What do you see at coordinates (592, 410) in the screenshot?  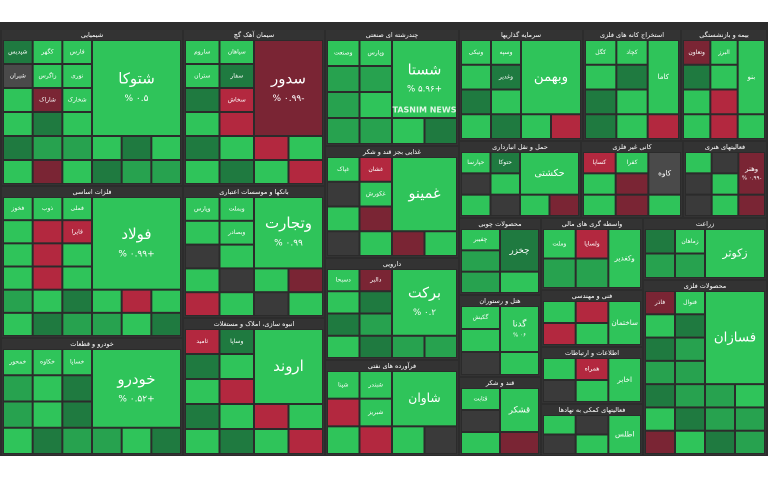 I see `sector-title: فعالیتهای کمکی به نهادها` at bounding box center [592, 410].